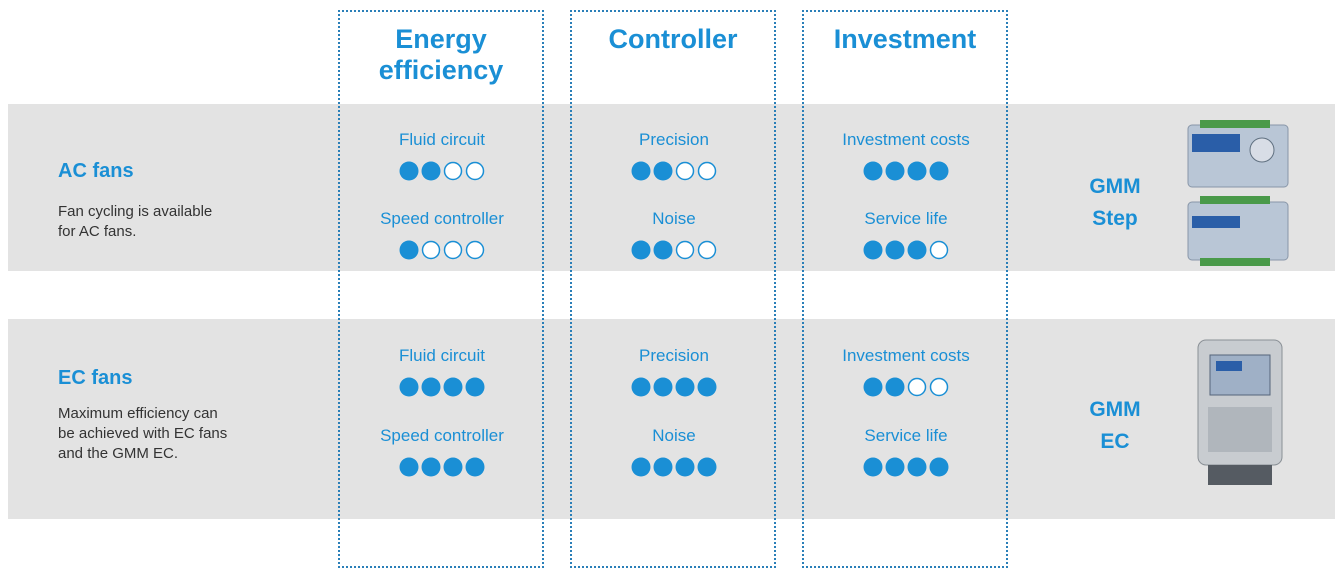 The image size is (1343, 573). Describe the element at coordinates (1115, 218) in the screenshot. I see `product-name: Step` at that location.